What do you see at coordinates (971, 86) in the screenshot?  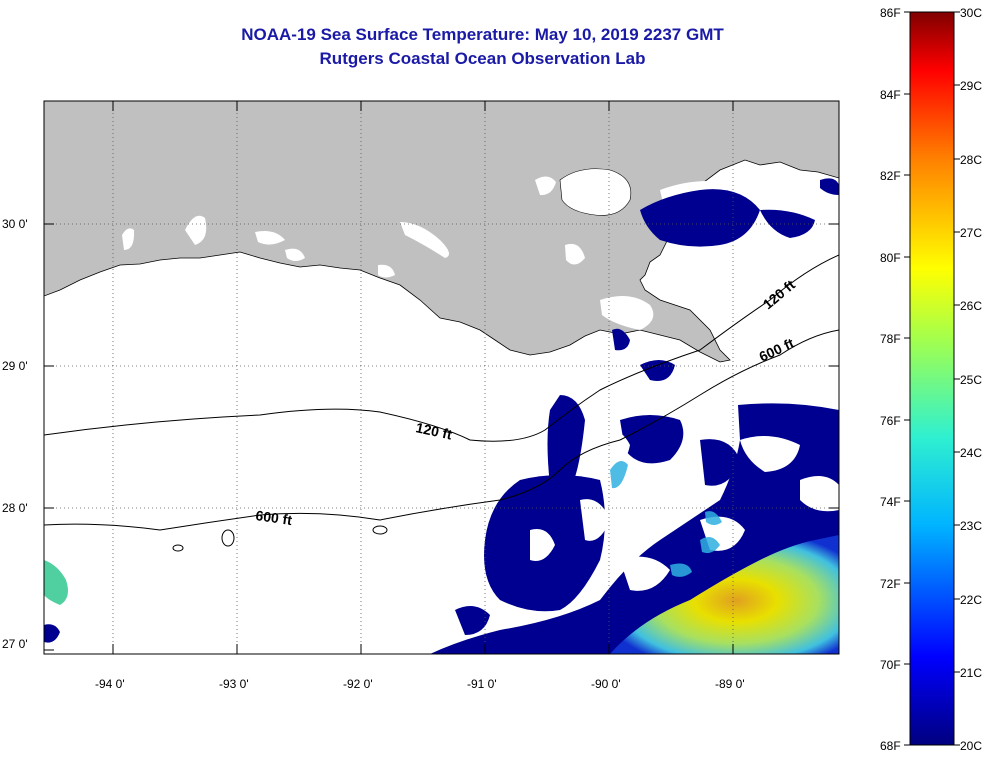 I see `colorbar-c-label: 29C` at bounding box center [971, 86].